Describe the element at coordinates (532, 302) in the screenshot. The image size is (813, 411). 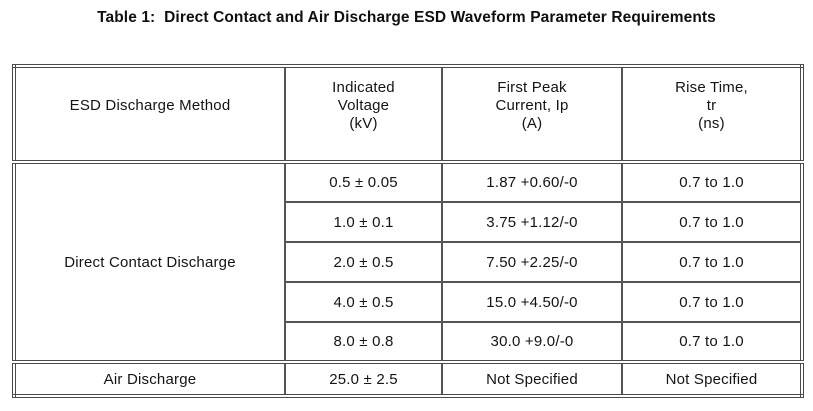
I see `cell-first-peak-current: 15.0 +4.50/-0` at that location.